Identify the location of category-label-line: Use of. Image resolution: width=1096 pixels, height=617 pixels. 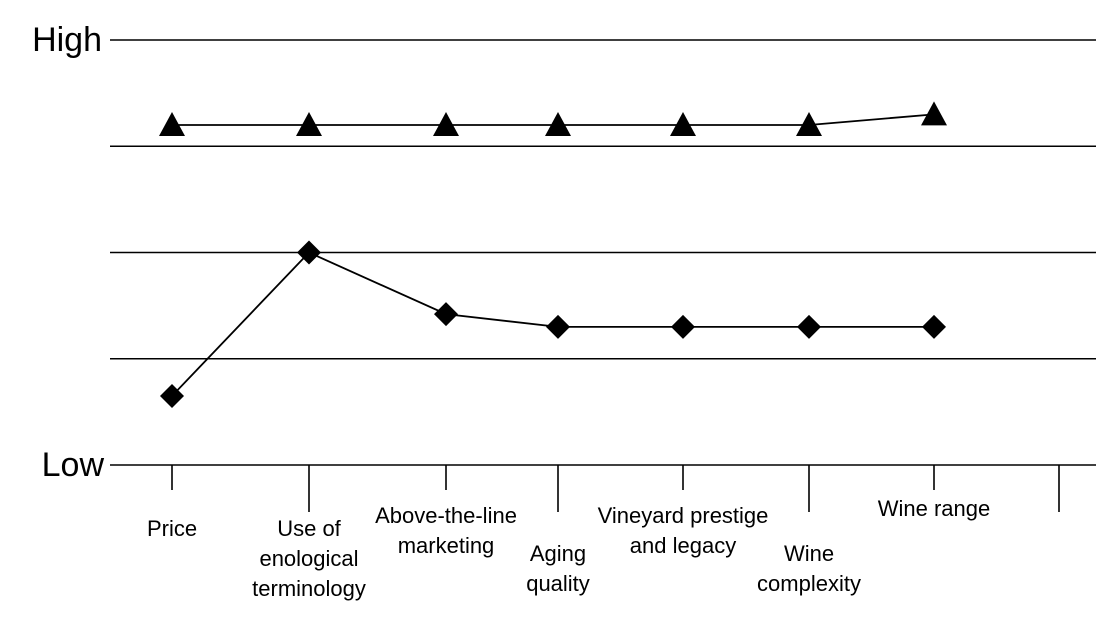
(309, 528).